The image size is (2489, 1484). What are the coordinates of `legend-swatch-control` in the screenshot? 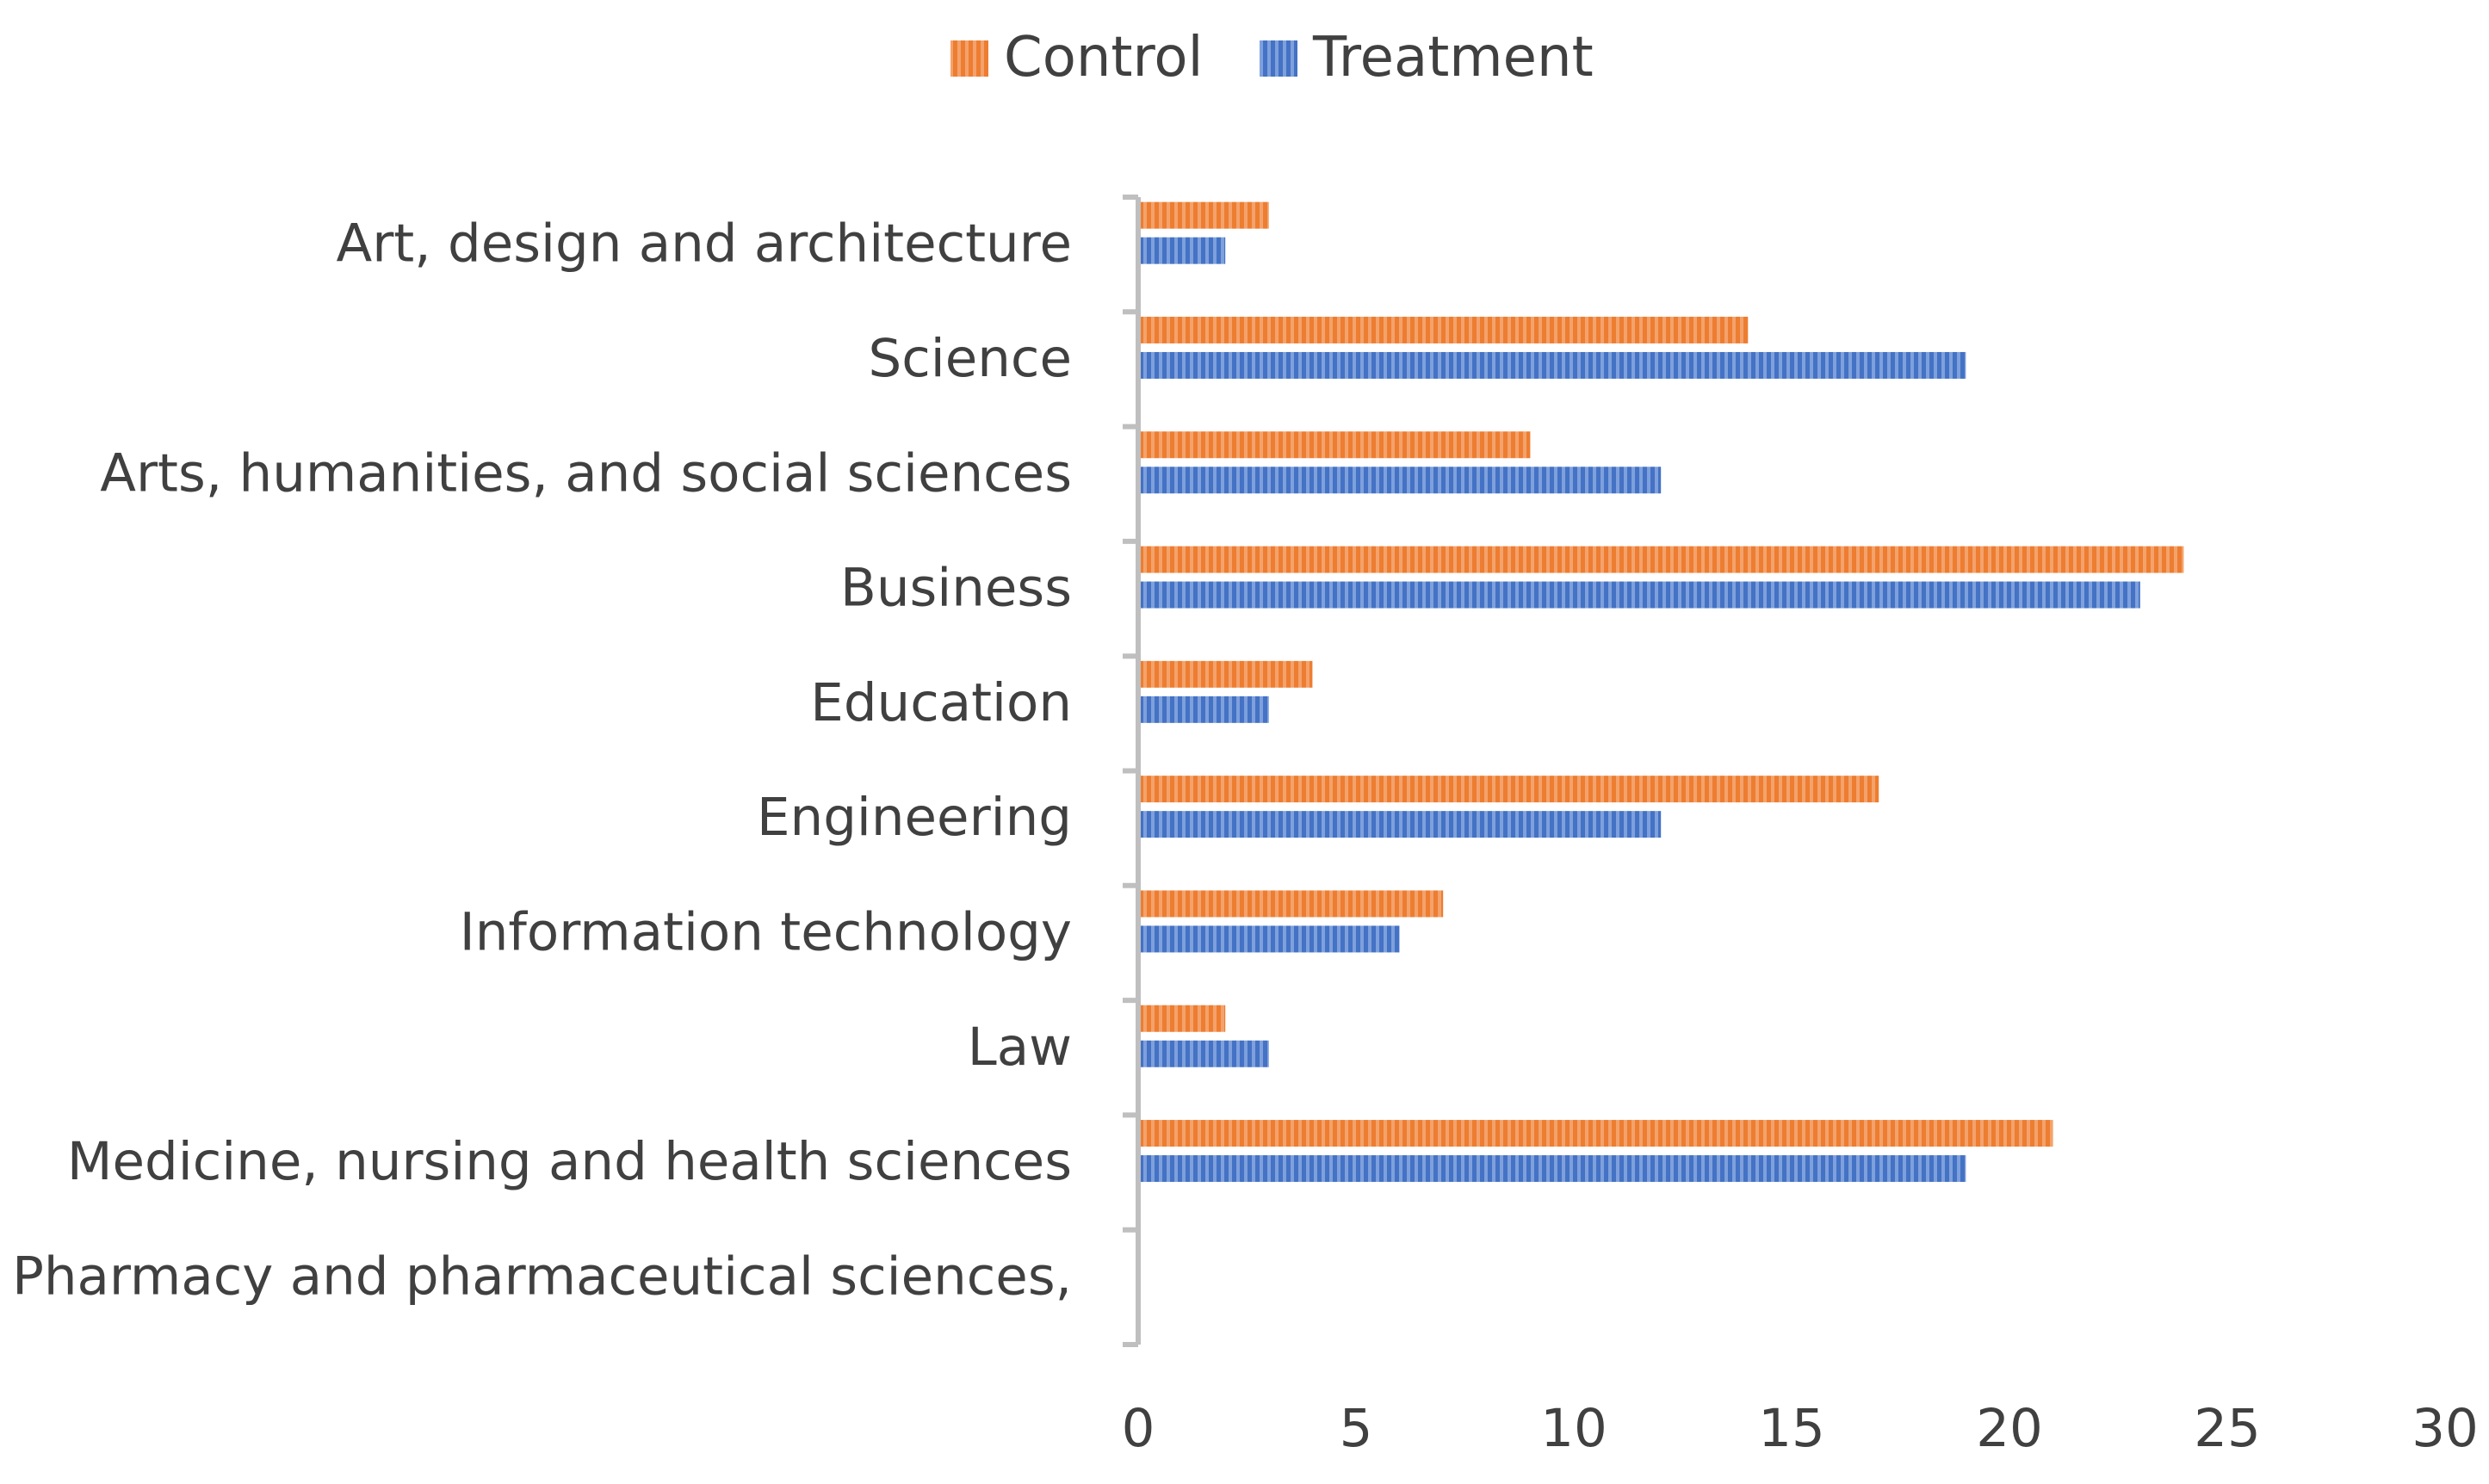 It's located at (969, 58).